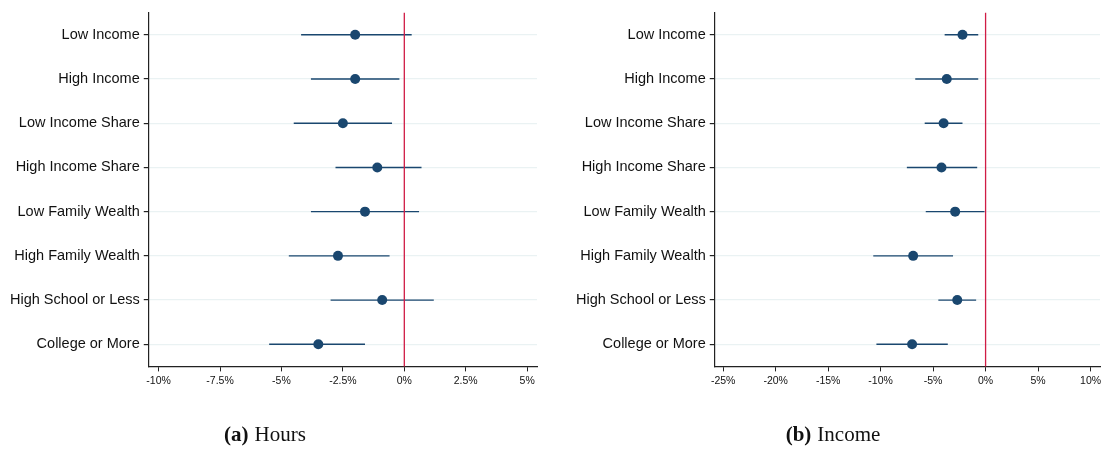 Image resolution: width=1108 pixels, height=458 pixels. I want to click on x-tick-label: -7.5%, so click(220, 379).